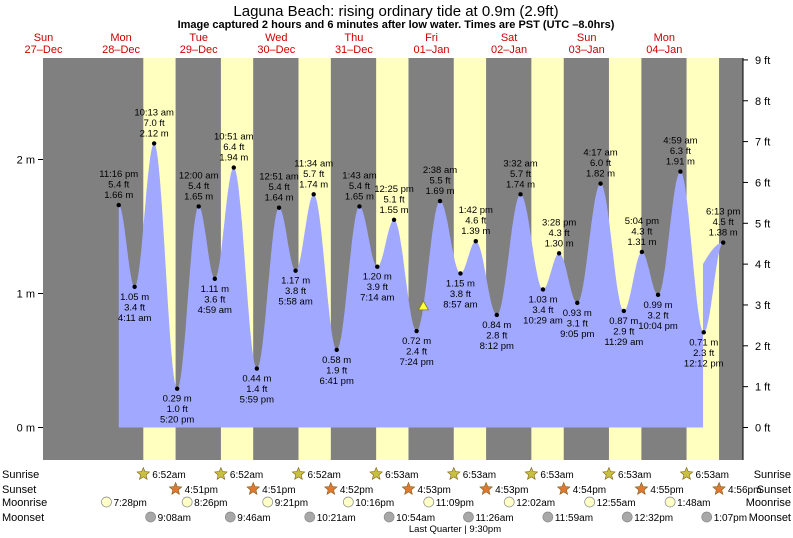 This screenshot has width=793, height=538. What do you see at coordinates (476, 210) in the screenshot?
I see `tide-label: 1:42 pm` at bounding box center [476, 210].